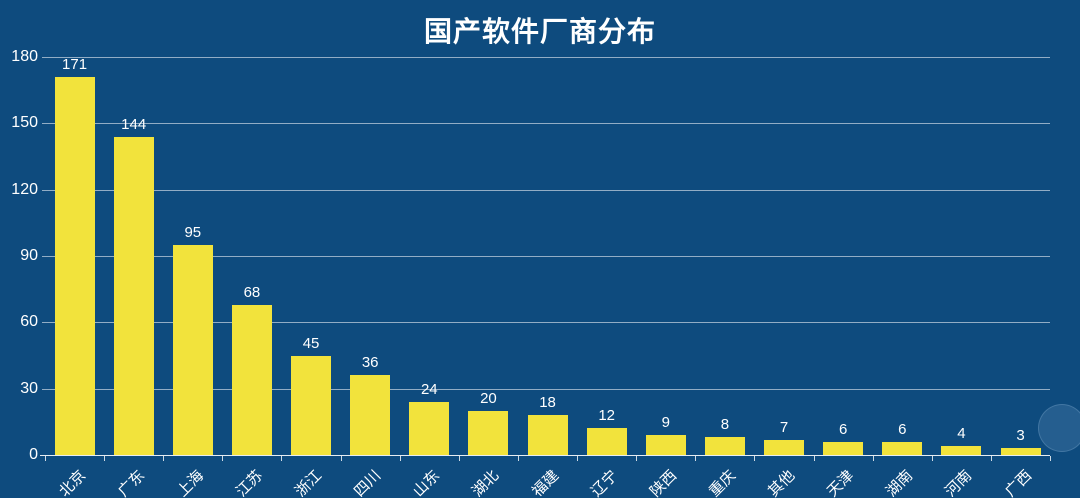 The image size is (1080, 498). Describe the element at coordinates (24, 123) in the screenshot. I see `y-tick-label: 150` at that location.